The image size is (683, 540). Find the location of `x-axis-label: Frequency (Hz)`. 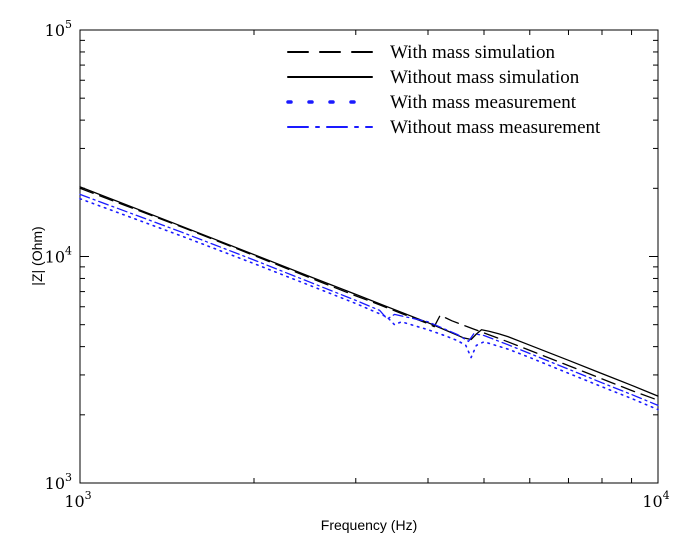

x-axis-label: Frequency (Hz) is located at coordinates (369, 525).